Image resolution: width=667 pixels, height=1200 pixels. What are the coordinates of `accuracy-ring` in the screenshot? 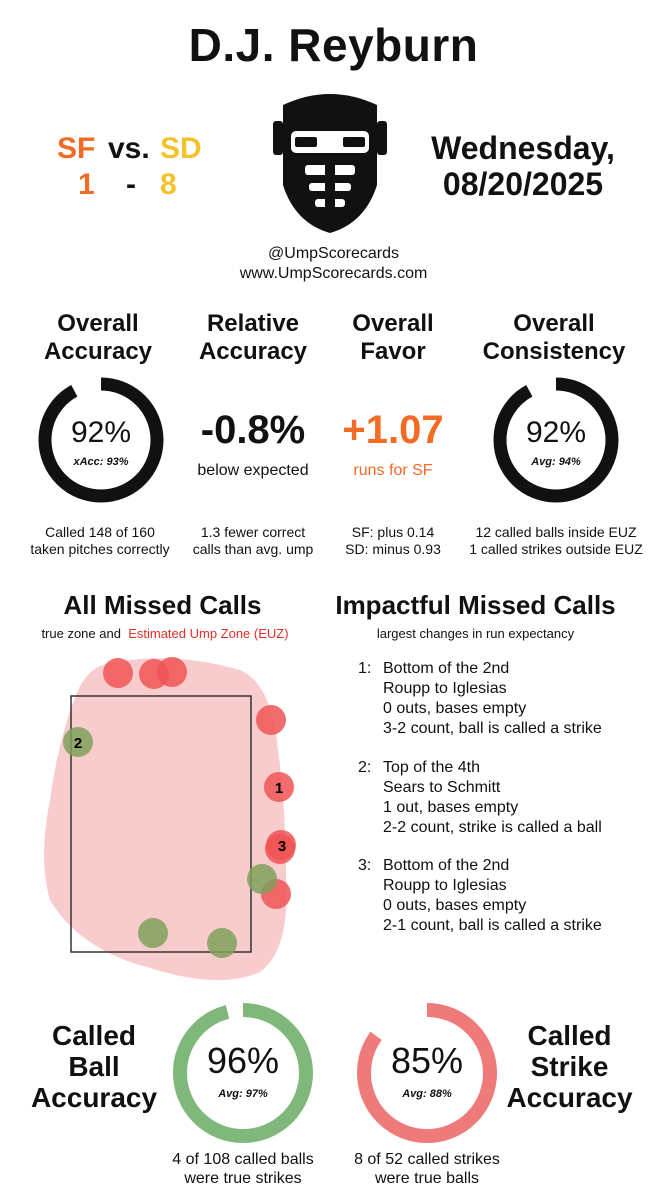 It's located at (101, 440).